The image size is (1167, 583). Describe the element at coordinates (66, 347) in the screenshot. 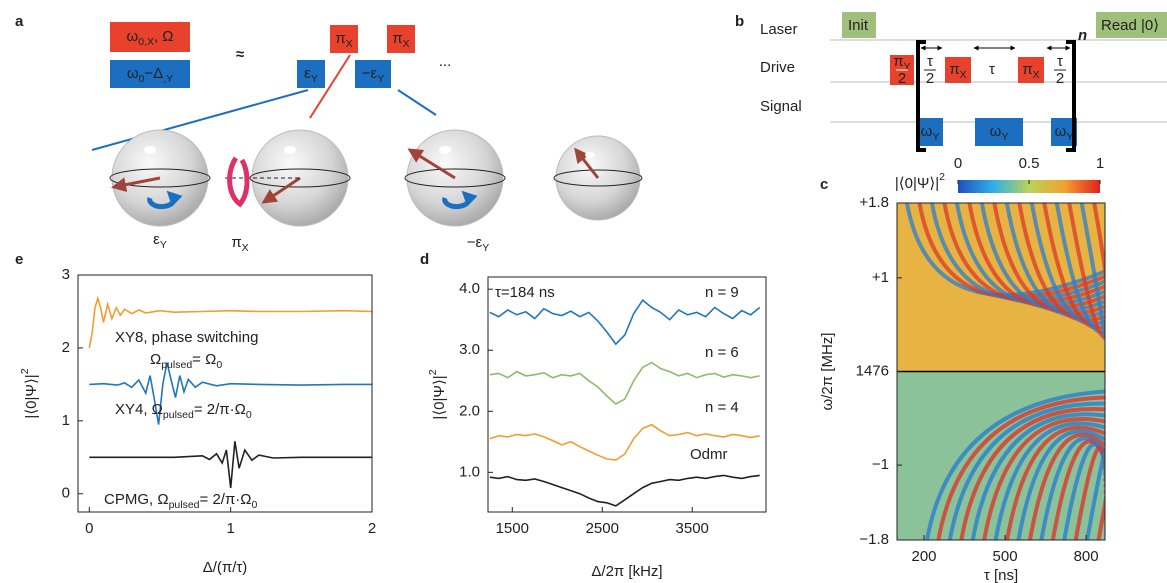

I see `y-tick-label: 2` at that location.